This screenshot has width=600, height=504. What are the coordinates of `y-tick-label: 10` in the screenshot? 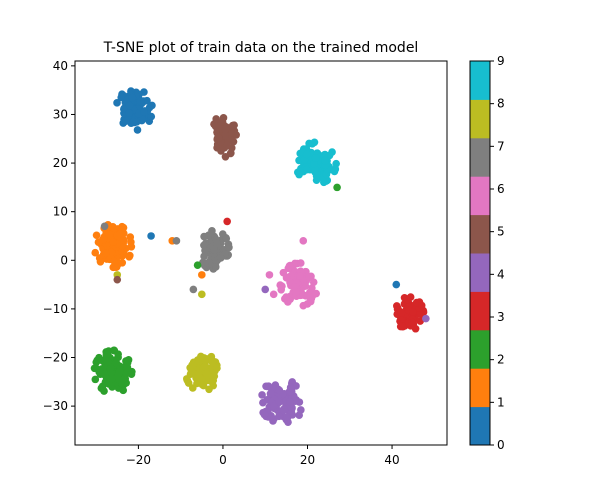 It's located at (60, 212).